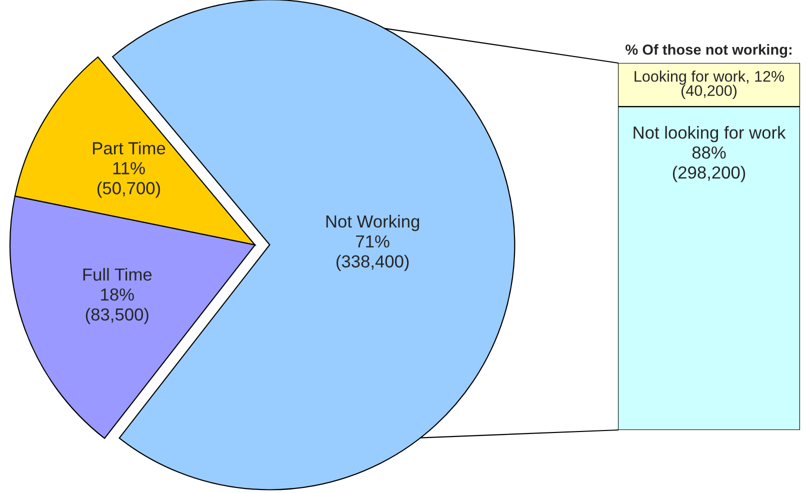 This screenshot has width=807, height=493. I want to click on data-label: 11% (50,700), so click(128, 180).